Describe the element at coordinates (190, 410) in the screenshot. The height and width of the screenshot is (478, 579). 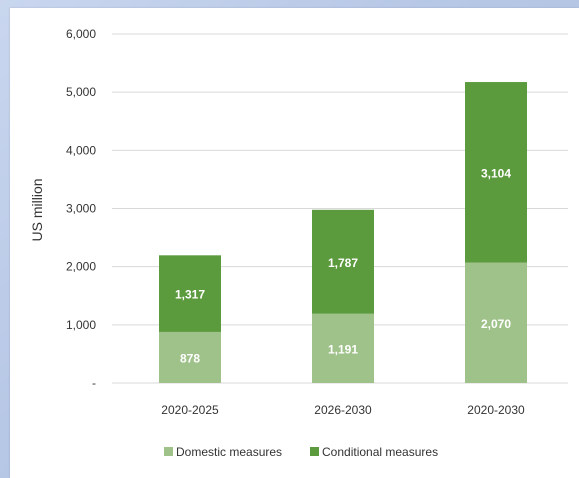
I see `x-tick-label: 2020-2025` at that location.